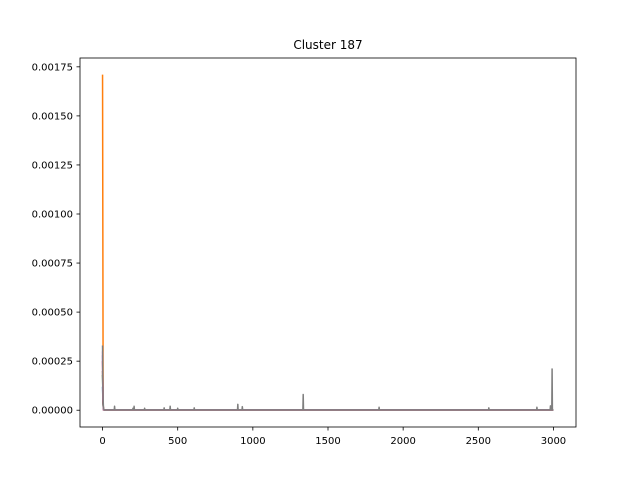  Describe the element at coordinates (52, 411) in the screenshot. I see `y-tick-label: 0.00000` at that location.